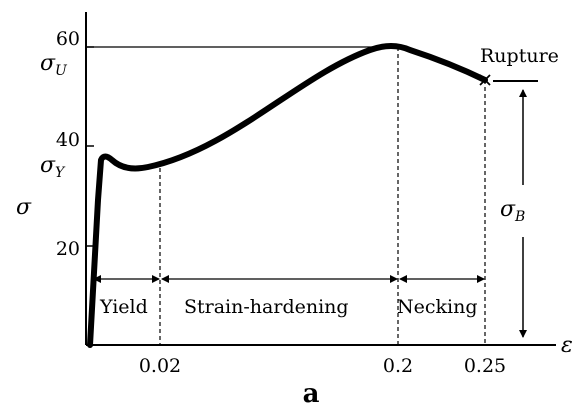 The height and width of the screenshot is (413, 582). Describe the element at coordinates (508, 209) in the screenshot. I see `sigma-b-symbol: σ` at that location.